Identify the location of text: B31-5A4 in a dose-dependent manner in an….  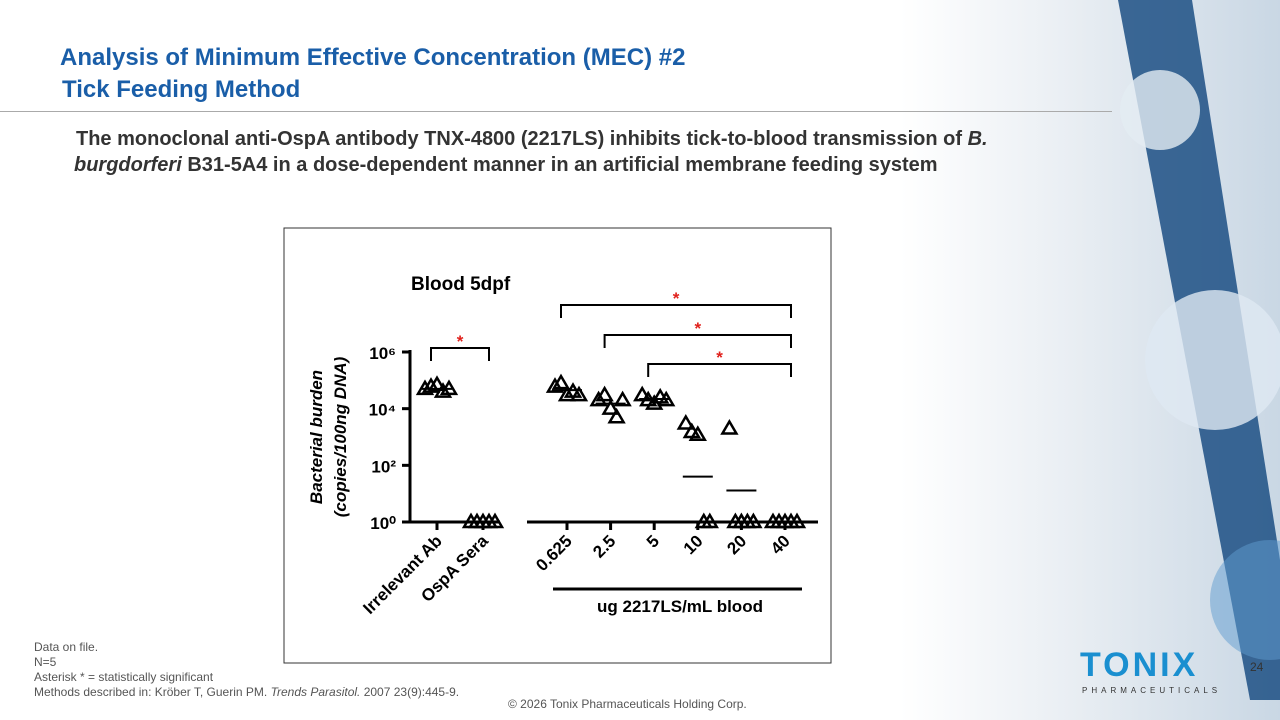
(559, 165).